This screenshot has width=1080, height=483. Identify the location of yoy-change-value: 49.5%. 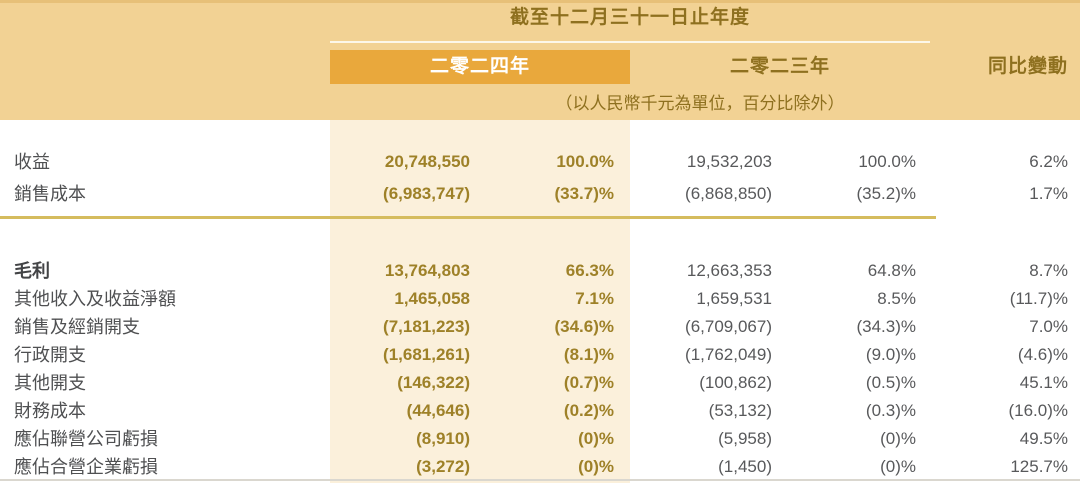
(1043, 438).